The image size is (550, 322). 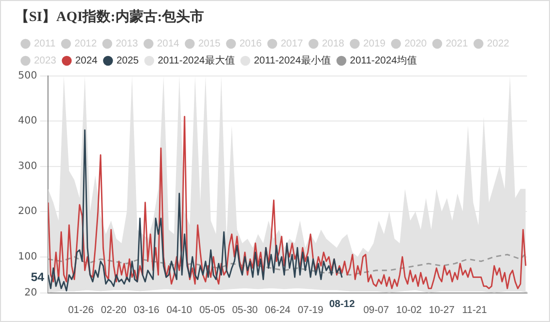 What do you see at coordinates (342, 304) in the screenshot?
I see `annotation: 08-12` at bounding box center [342, 304].